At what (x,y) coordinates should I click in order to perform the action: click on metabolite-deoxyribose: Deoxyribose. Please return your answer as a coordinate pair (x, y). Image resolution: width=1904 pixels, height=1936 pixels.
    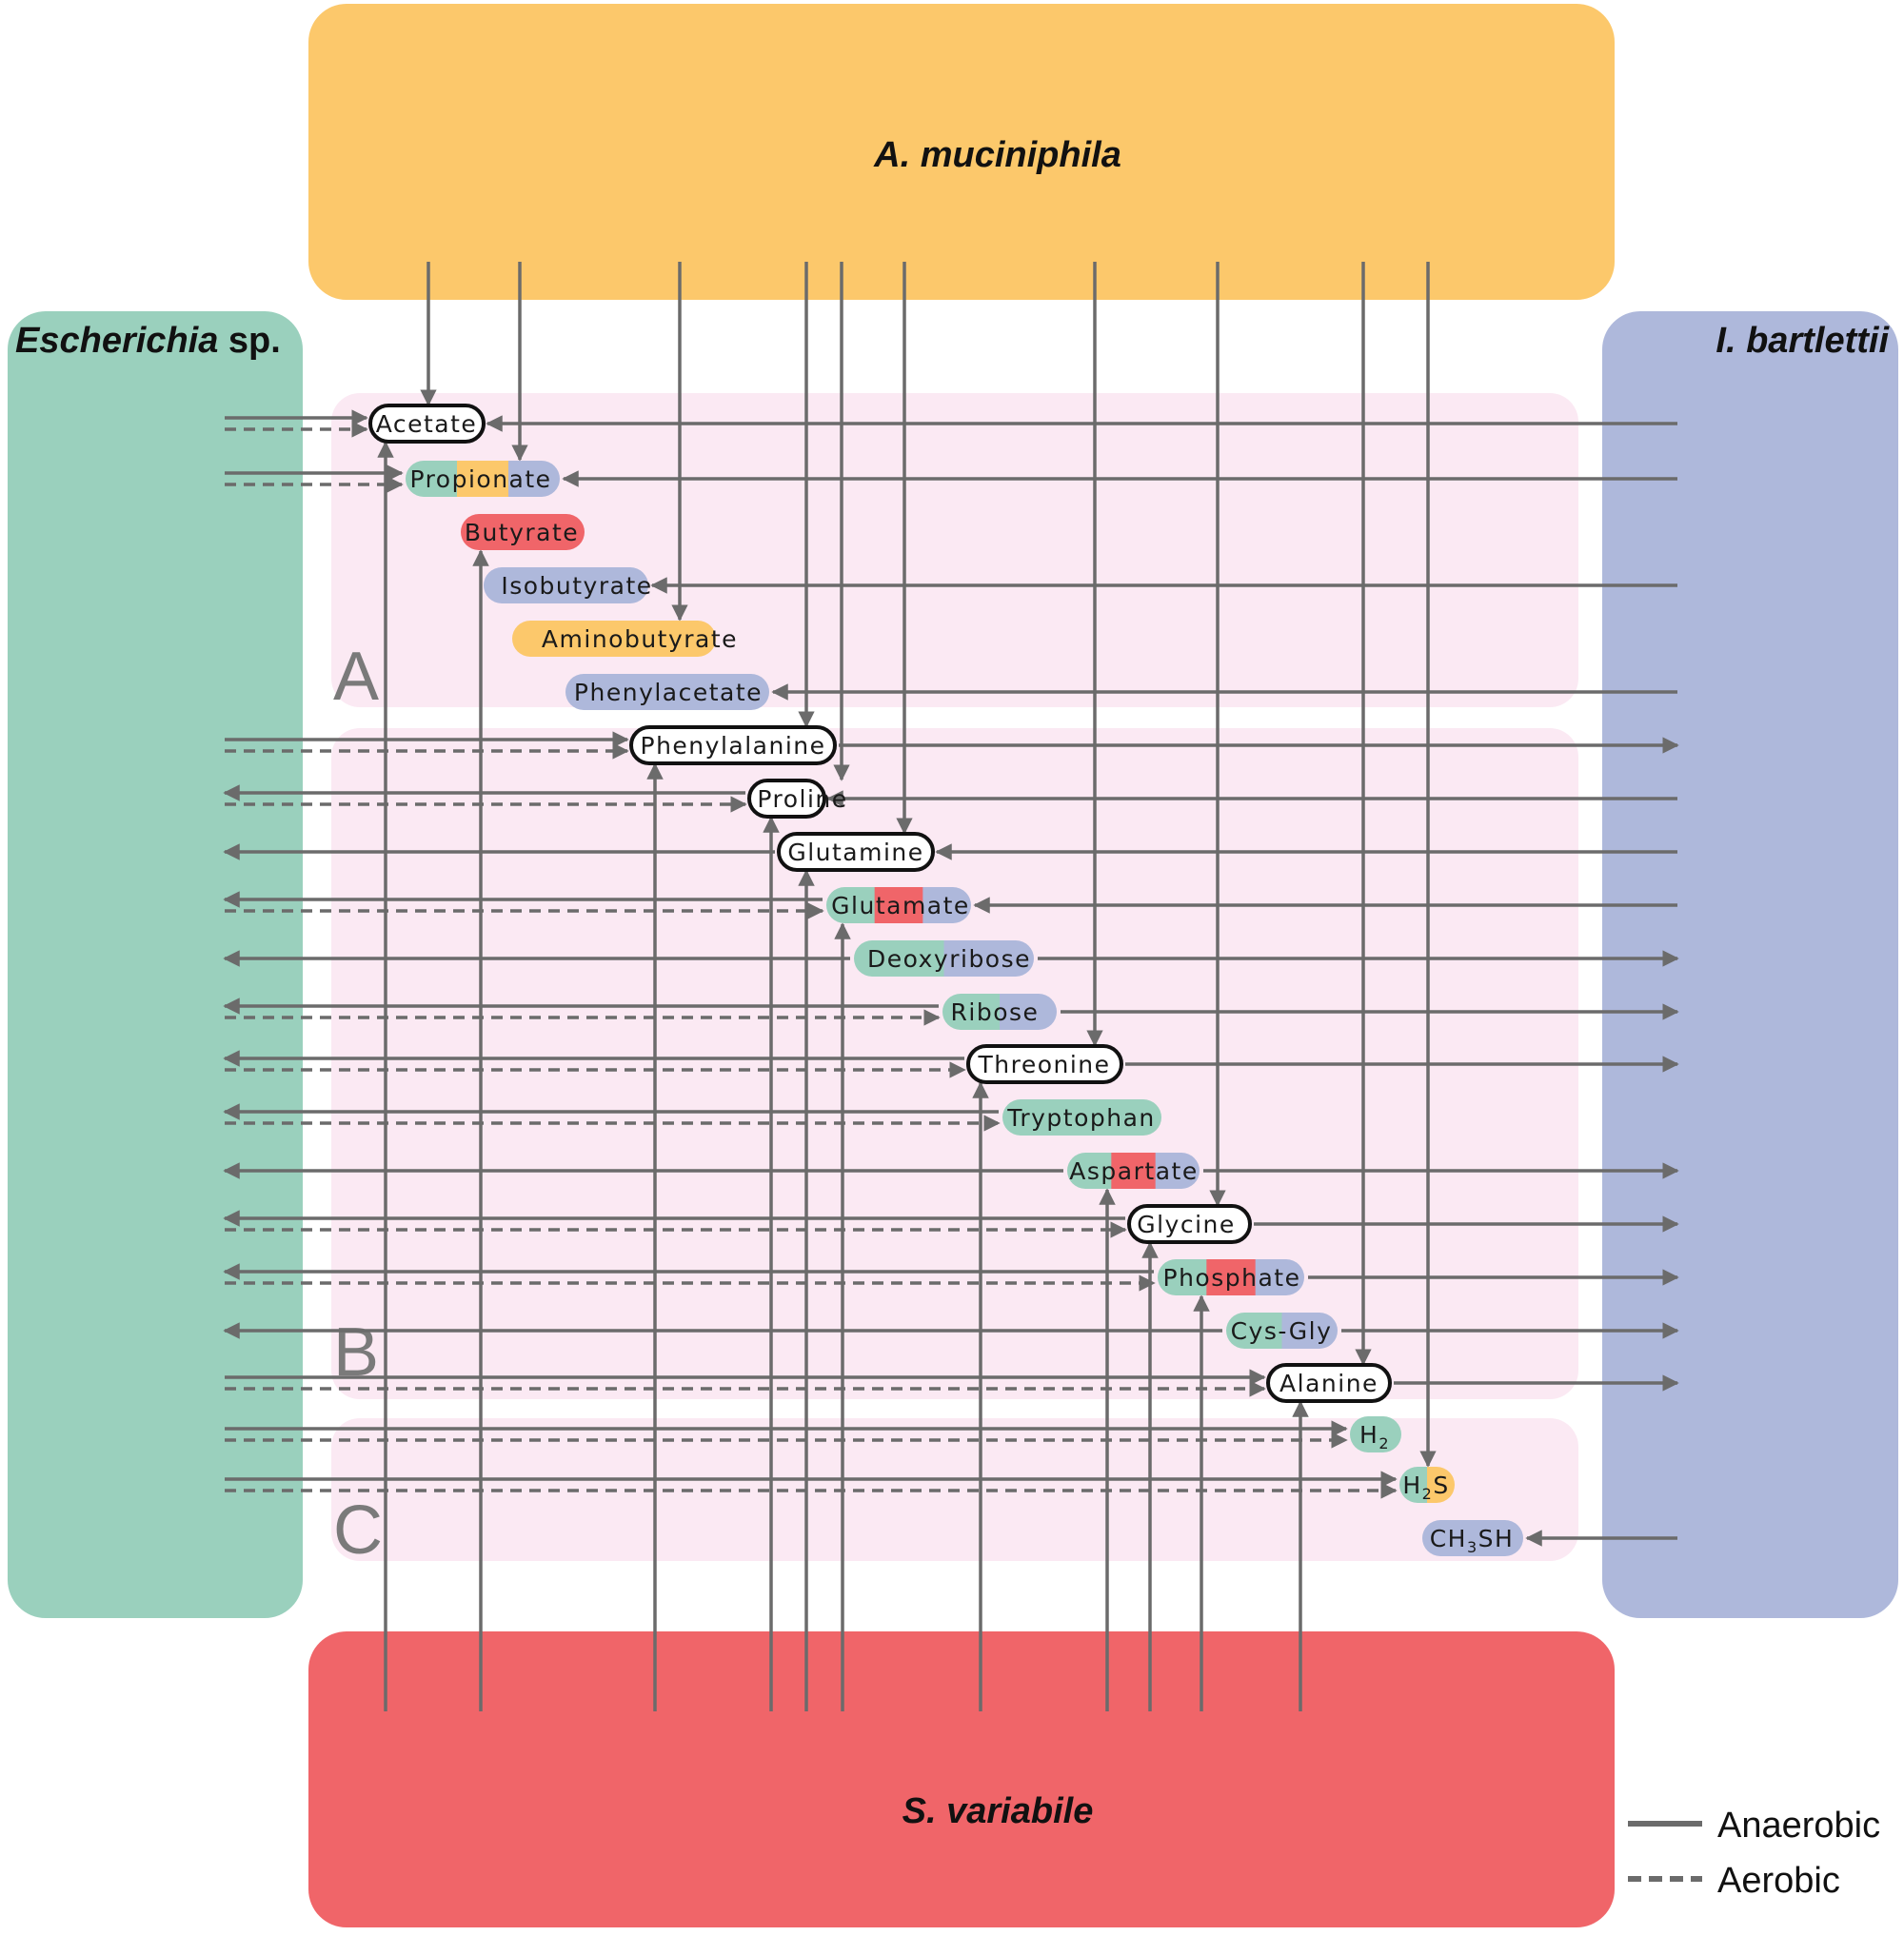
    Looking at the image, I should click on (944, 959).